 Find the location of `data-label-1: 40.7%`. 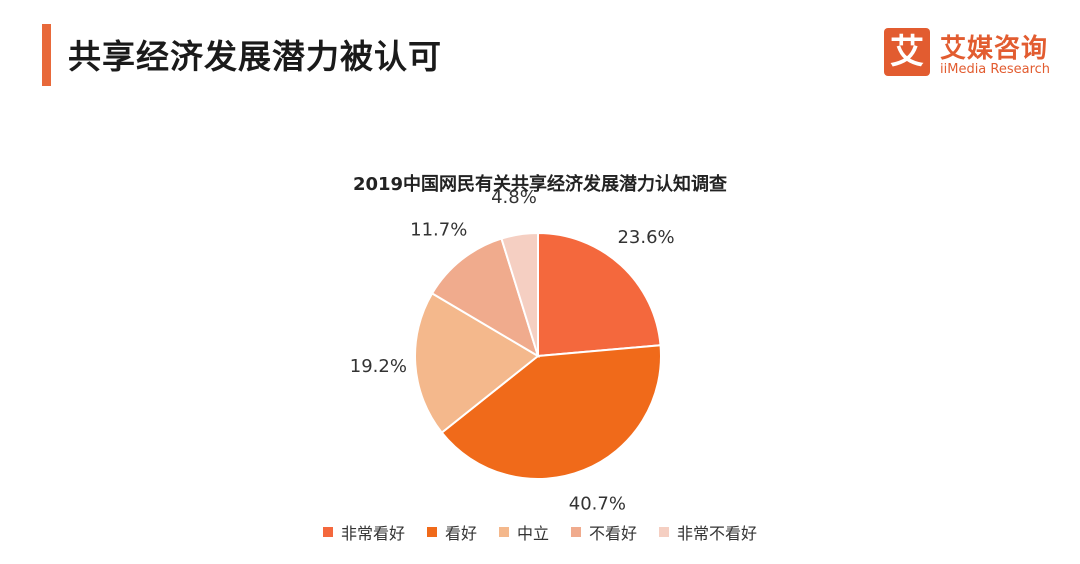

data-label-1: 40.7% is located at coordinates (597, 504).